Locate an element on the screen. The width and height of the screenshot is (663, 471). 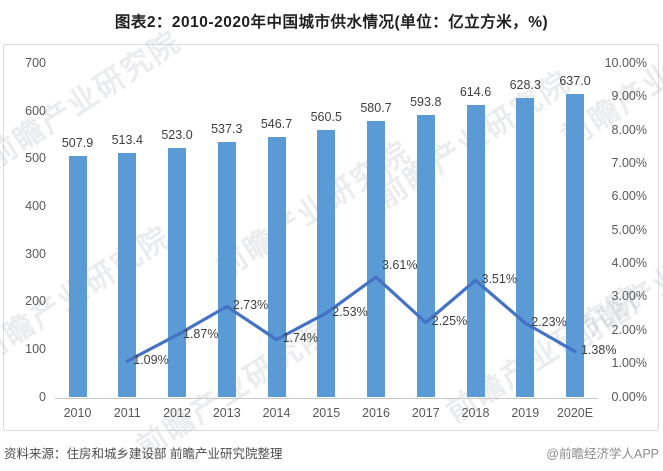
bar-2016 is located at coordinates (376, 259).